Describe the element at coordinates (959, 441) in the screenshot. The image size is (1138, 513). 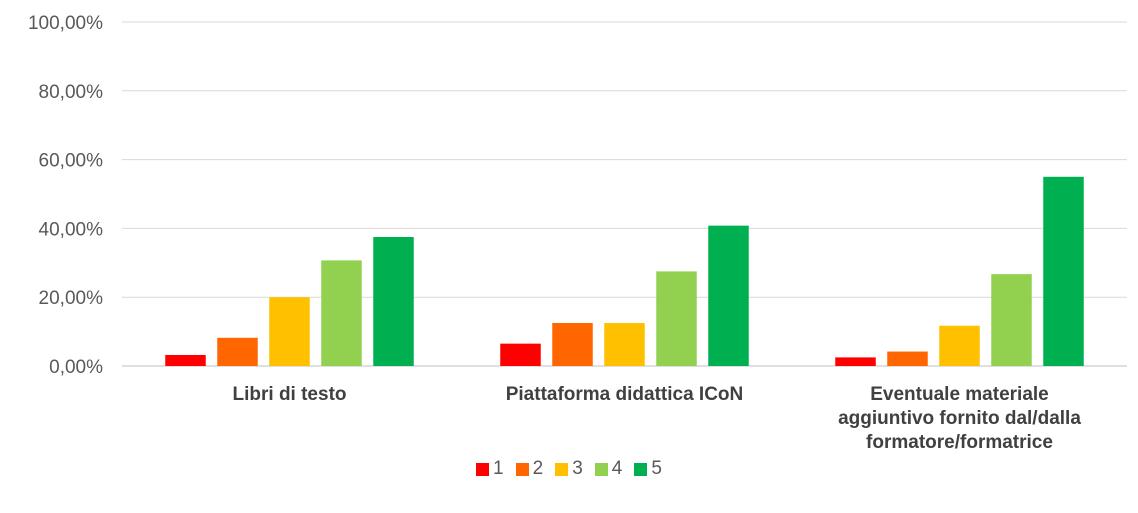
I see `category-label-line: formatore/formatrice` at that location.